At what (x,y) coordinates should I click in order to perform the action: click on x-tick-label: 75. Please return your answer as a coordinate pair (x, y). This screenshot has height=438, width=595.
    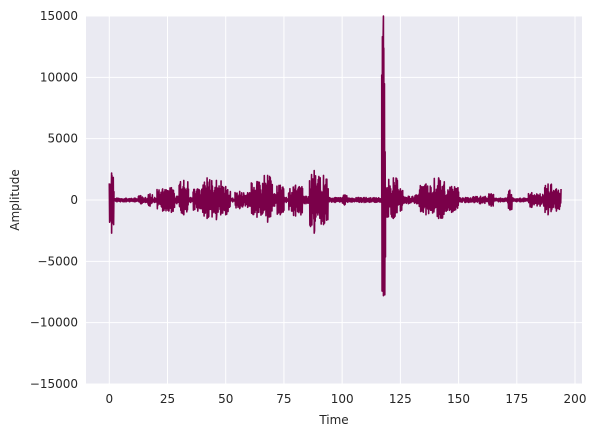
    Looking at the image, I should click on (283, 399).